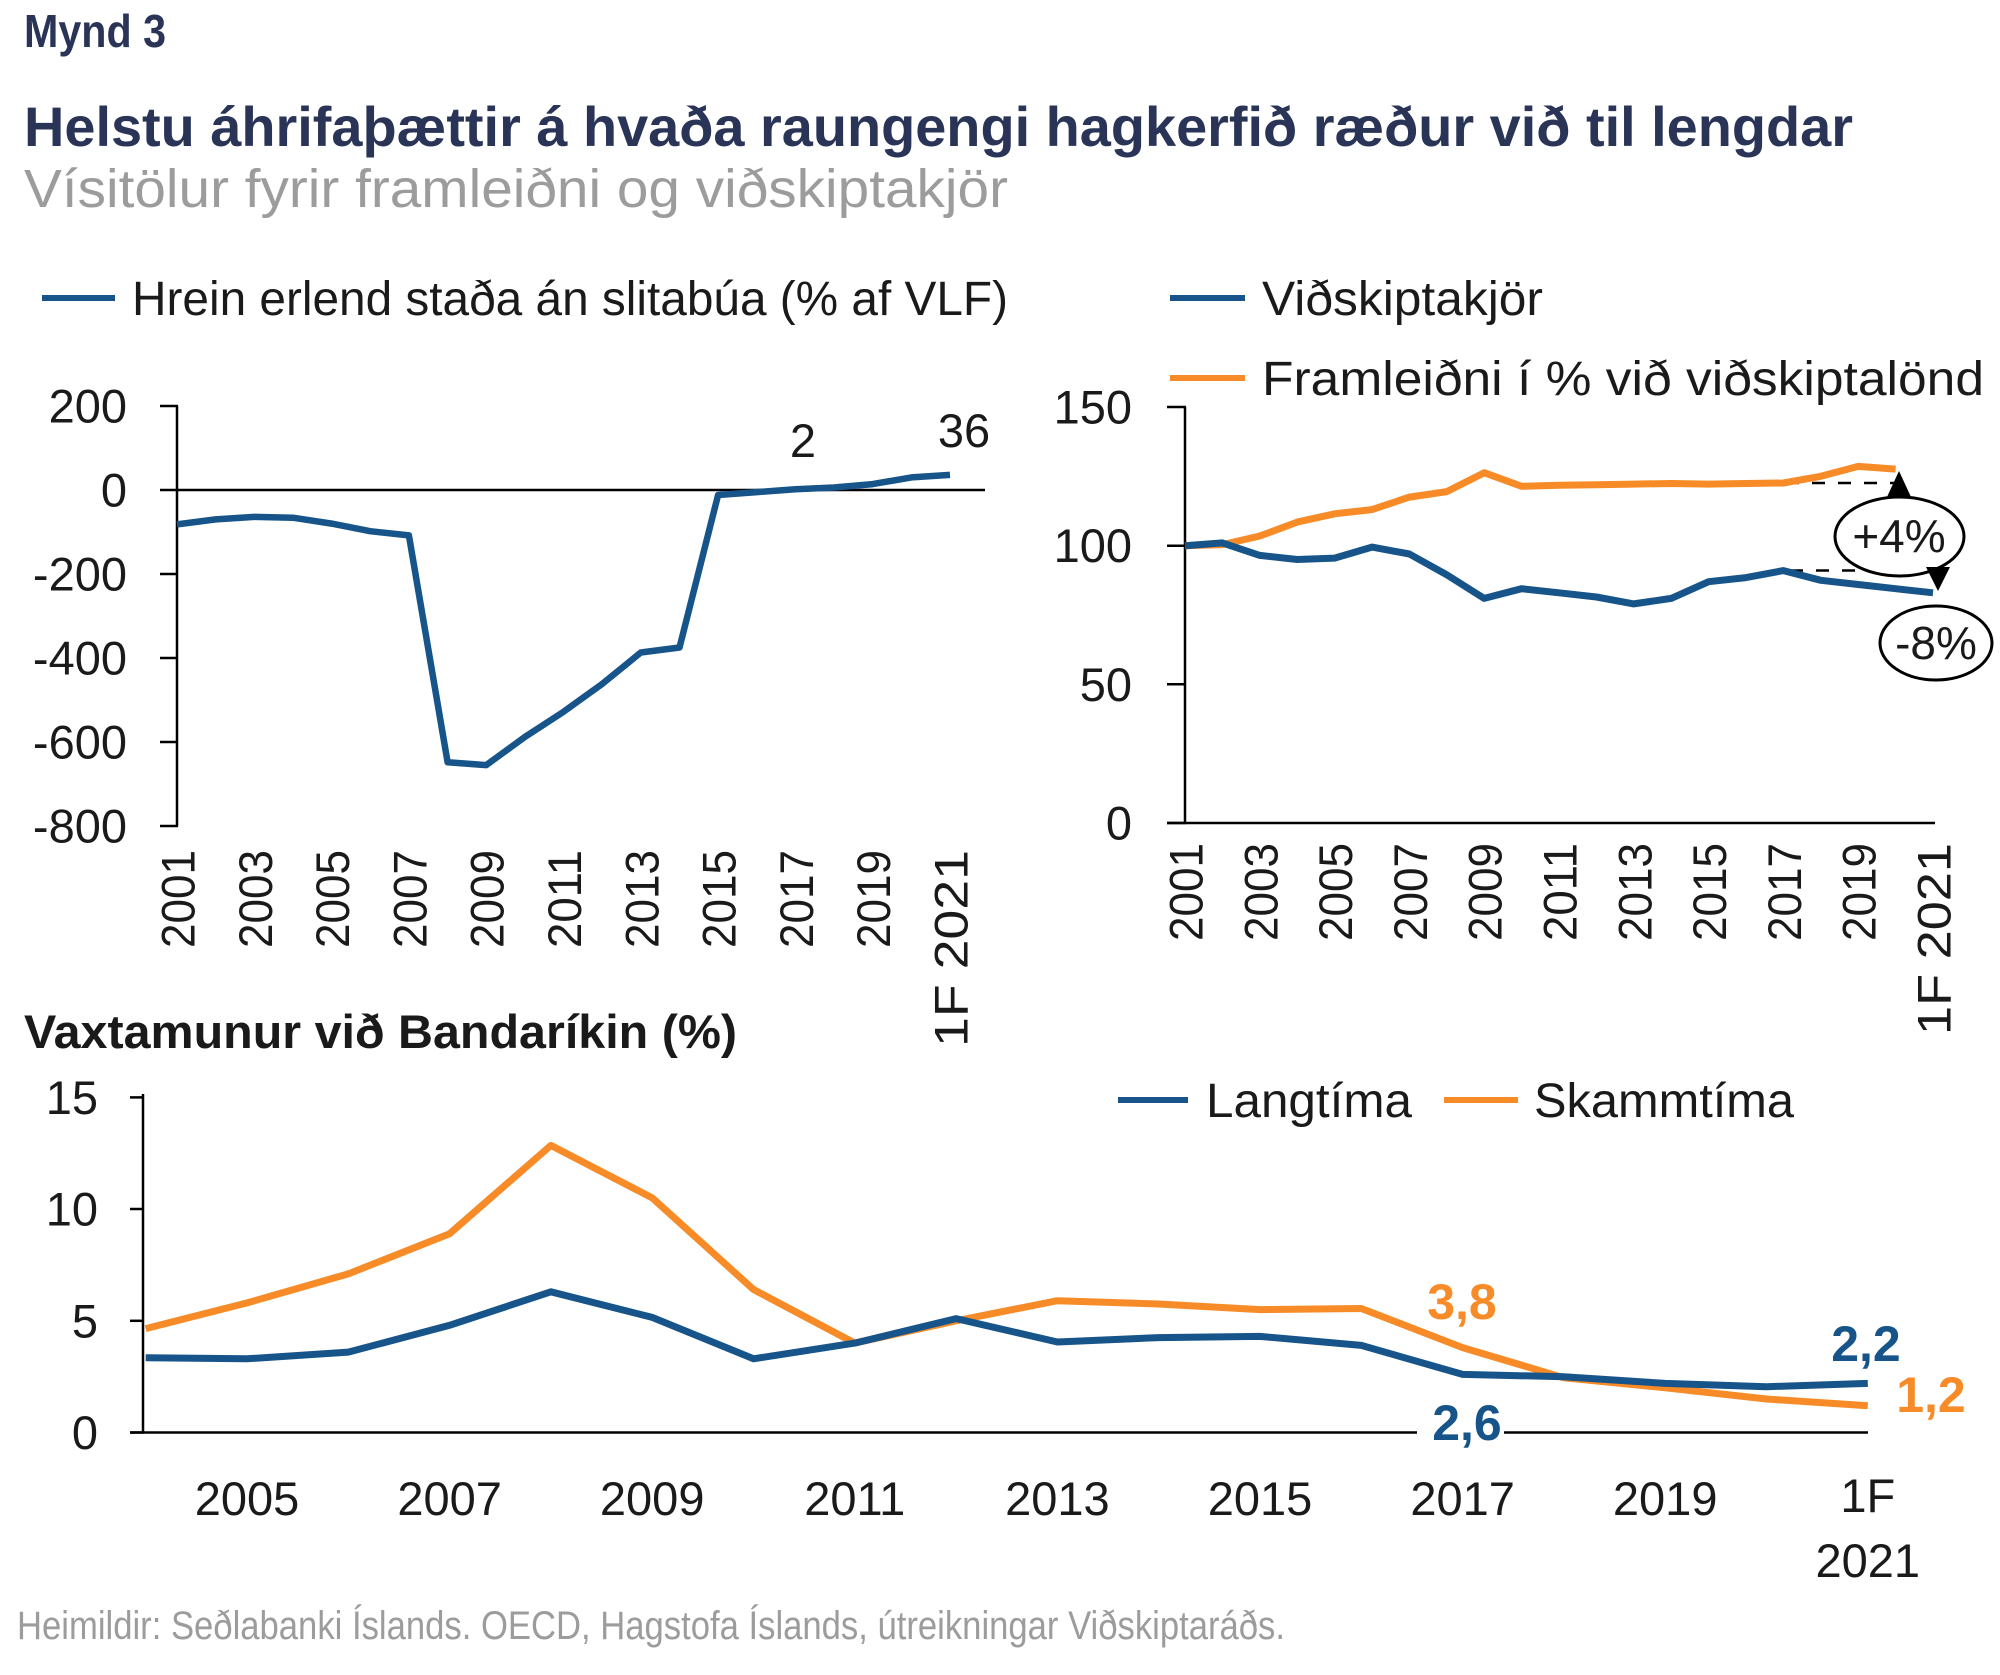 The height and width of the screenshot is (1675, 2000). I want to click on svg-text: Vaxtamunur við Bandaríkin (%), so click(380, 1031).